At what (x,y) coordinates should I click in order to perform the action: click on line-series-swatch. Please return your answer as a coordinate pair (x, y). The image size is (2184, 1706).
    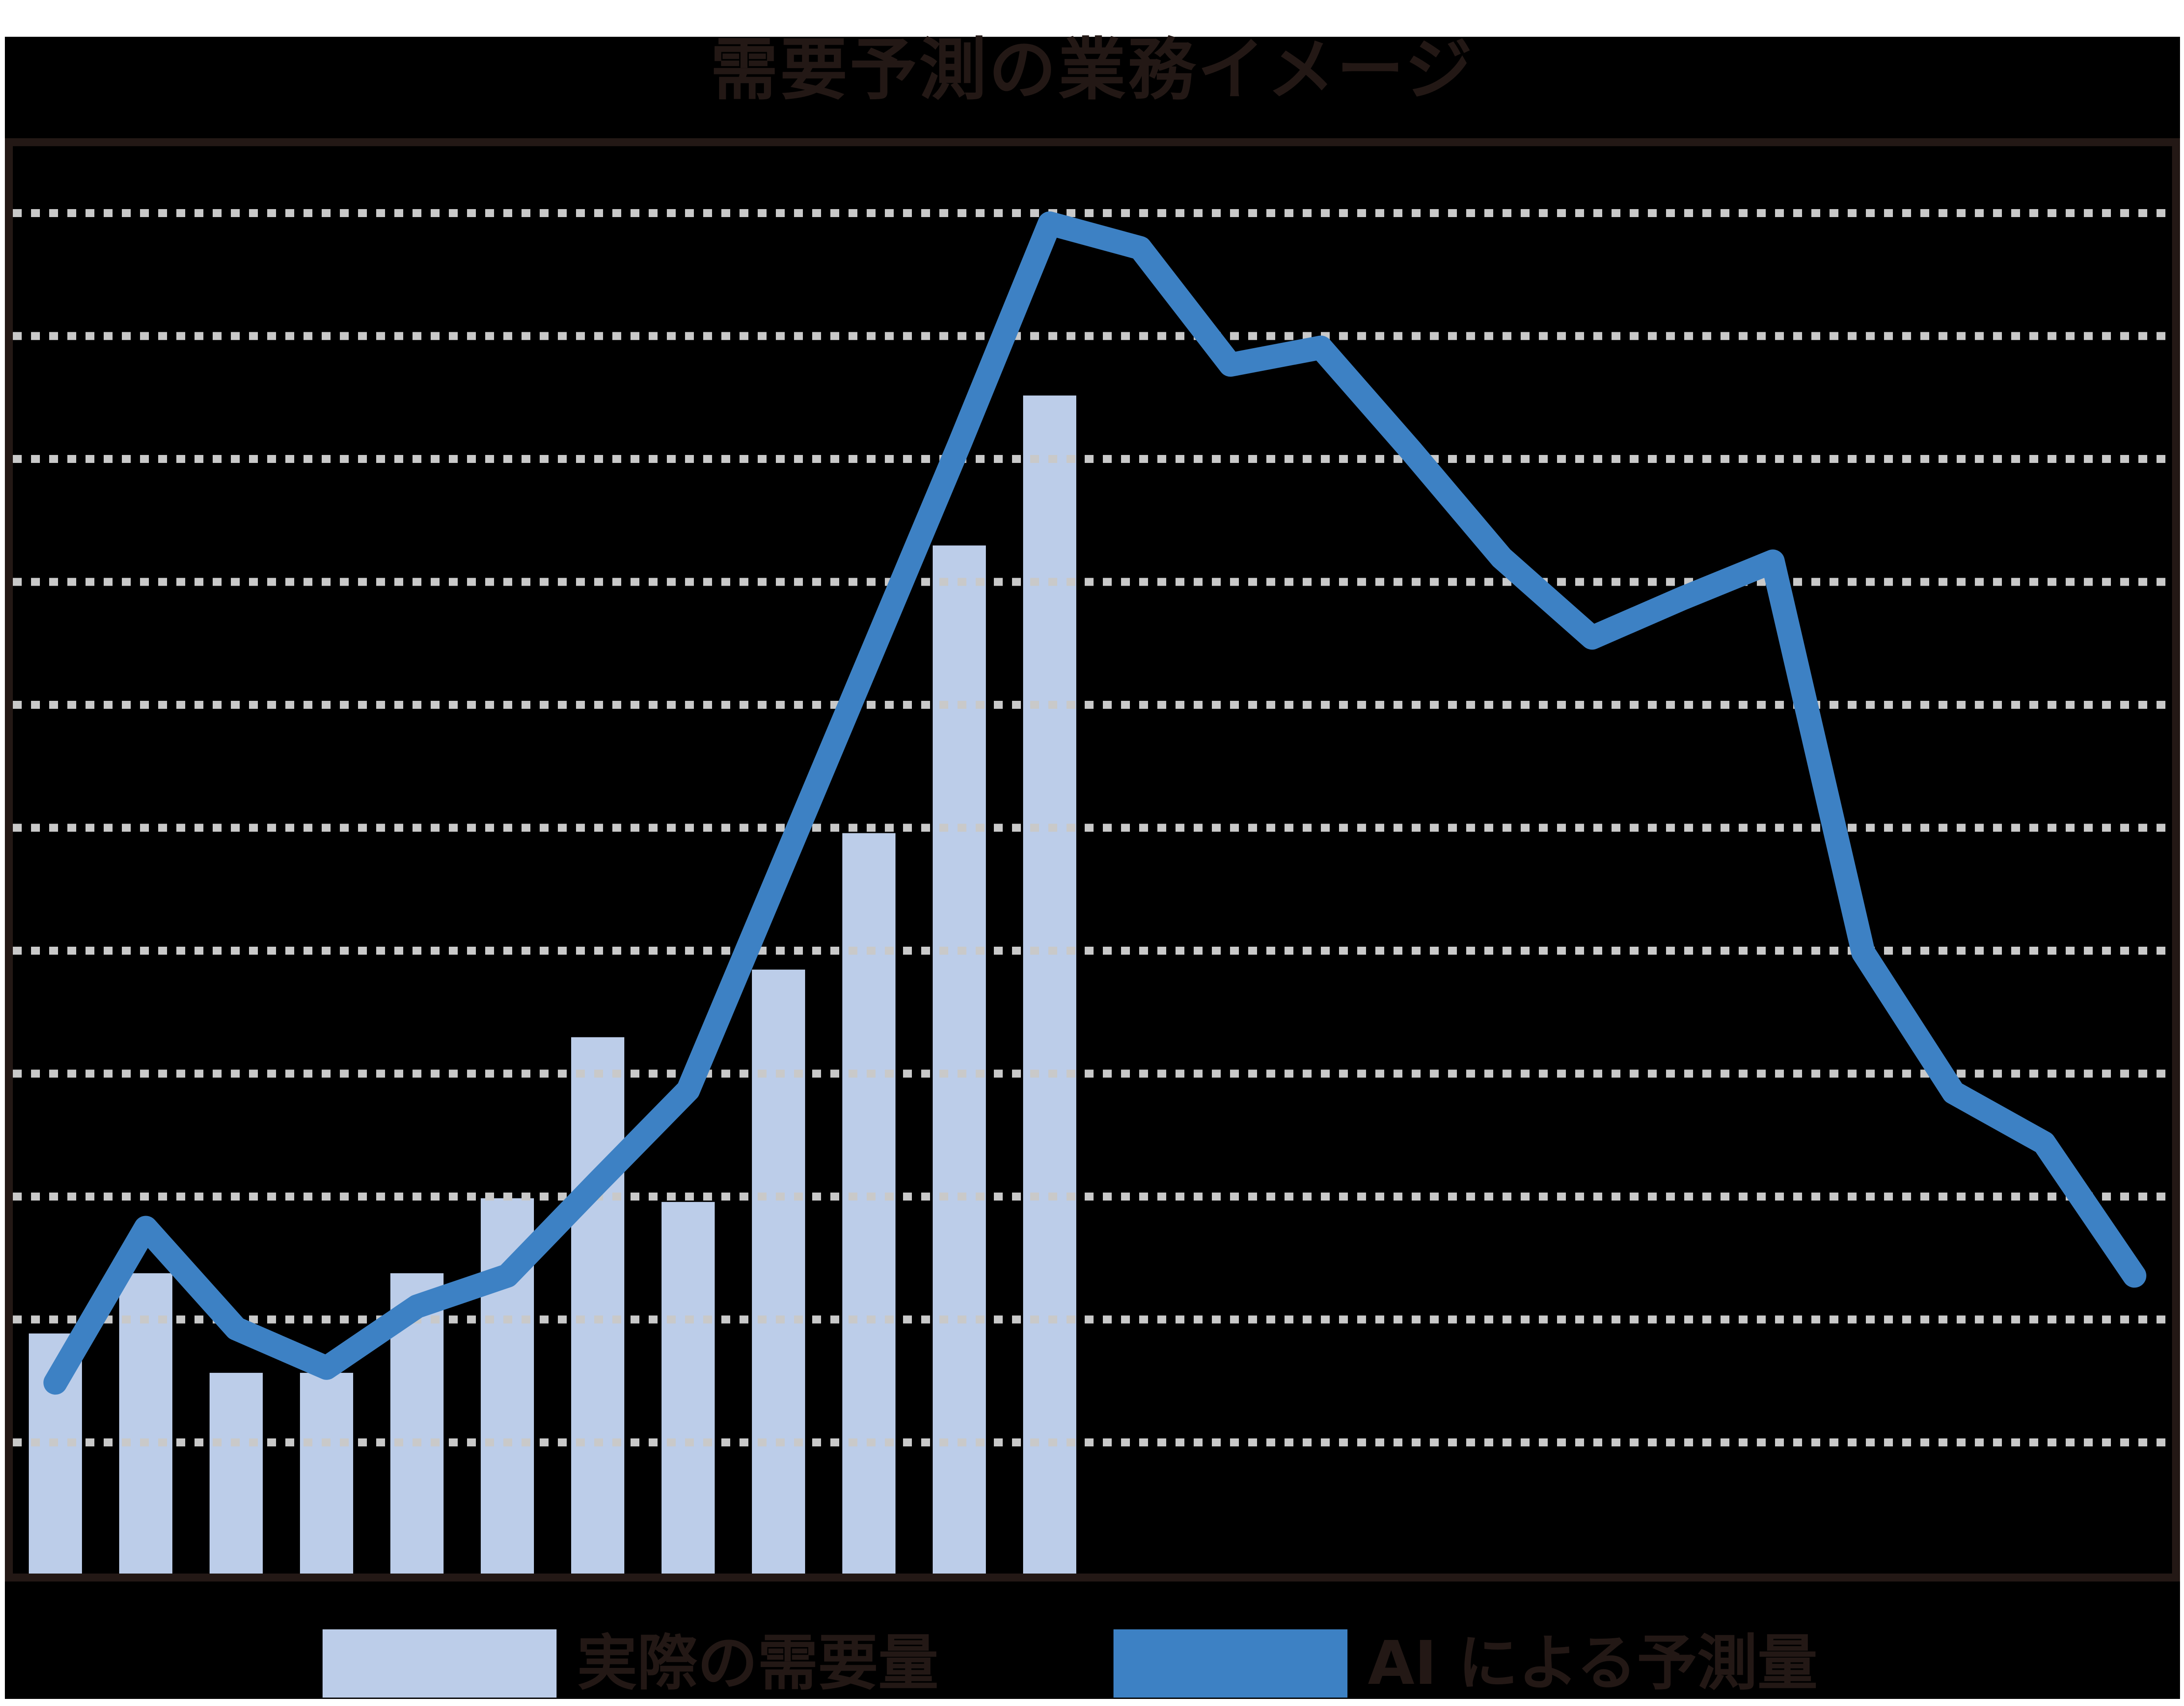
    Looking at the image, I should click on (1230, 1663).